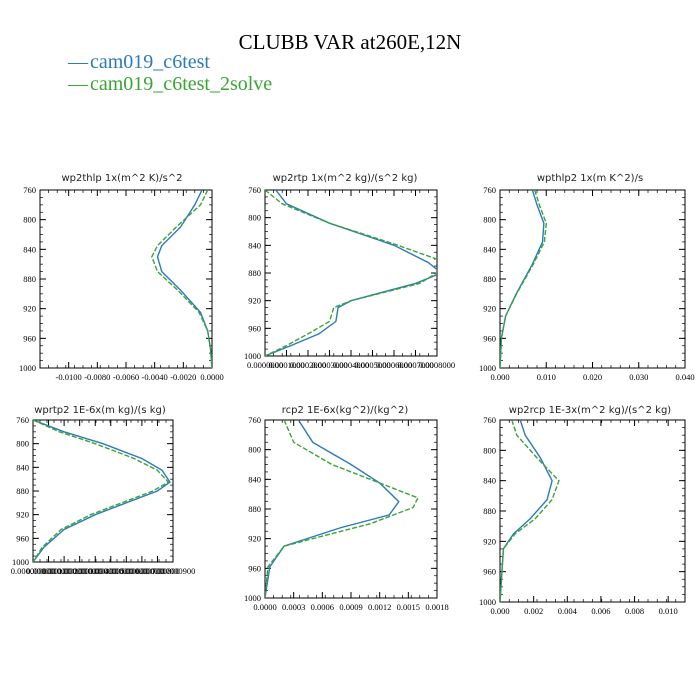 The image size is (700, 700). I want to click on legend: — cam019_c6test — cam019_c6test_2solve, so click(169, 73).